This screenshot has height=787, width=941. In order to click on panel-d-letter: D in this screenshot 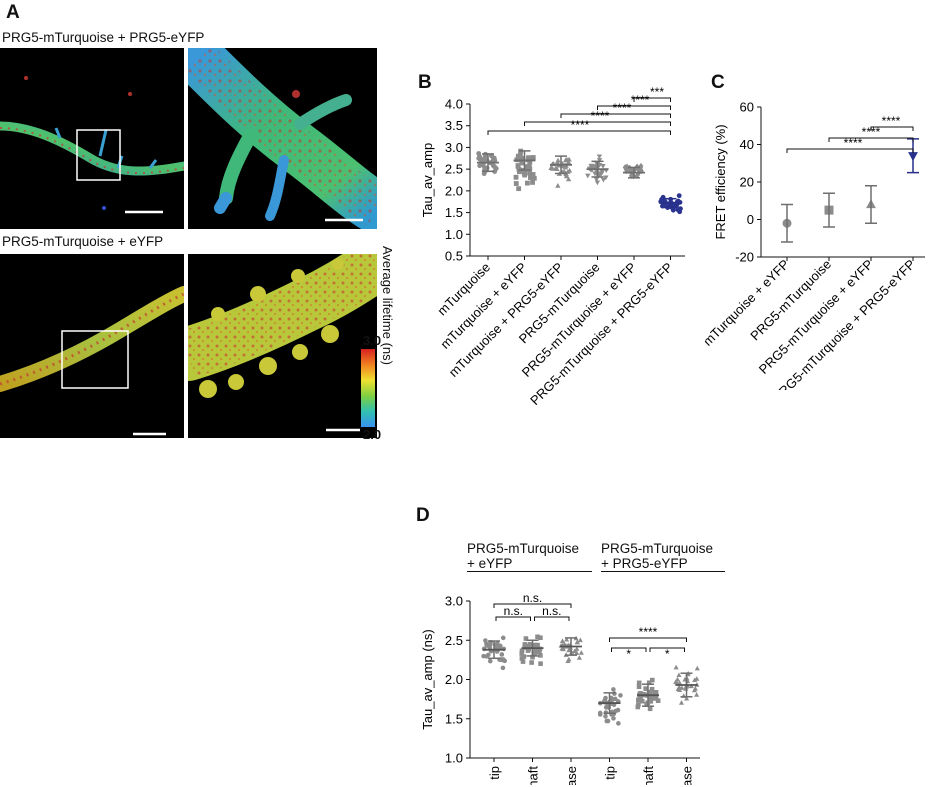, I will do `click(423, 515)`.